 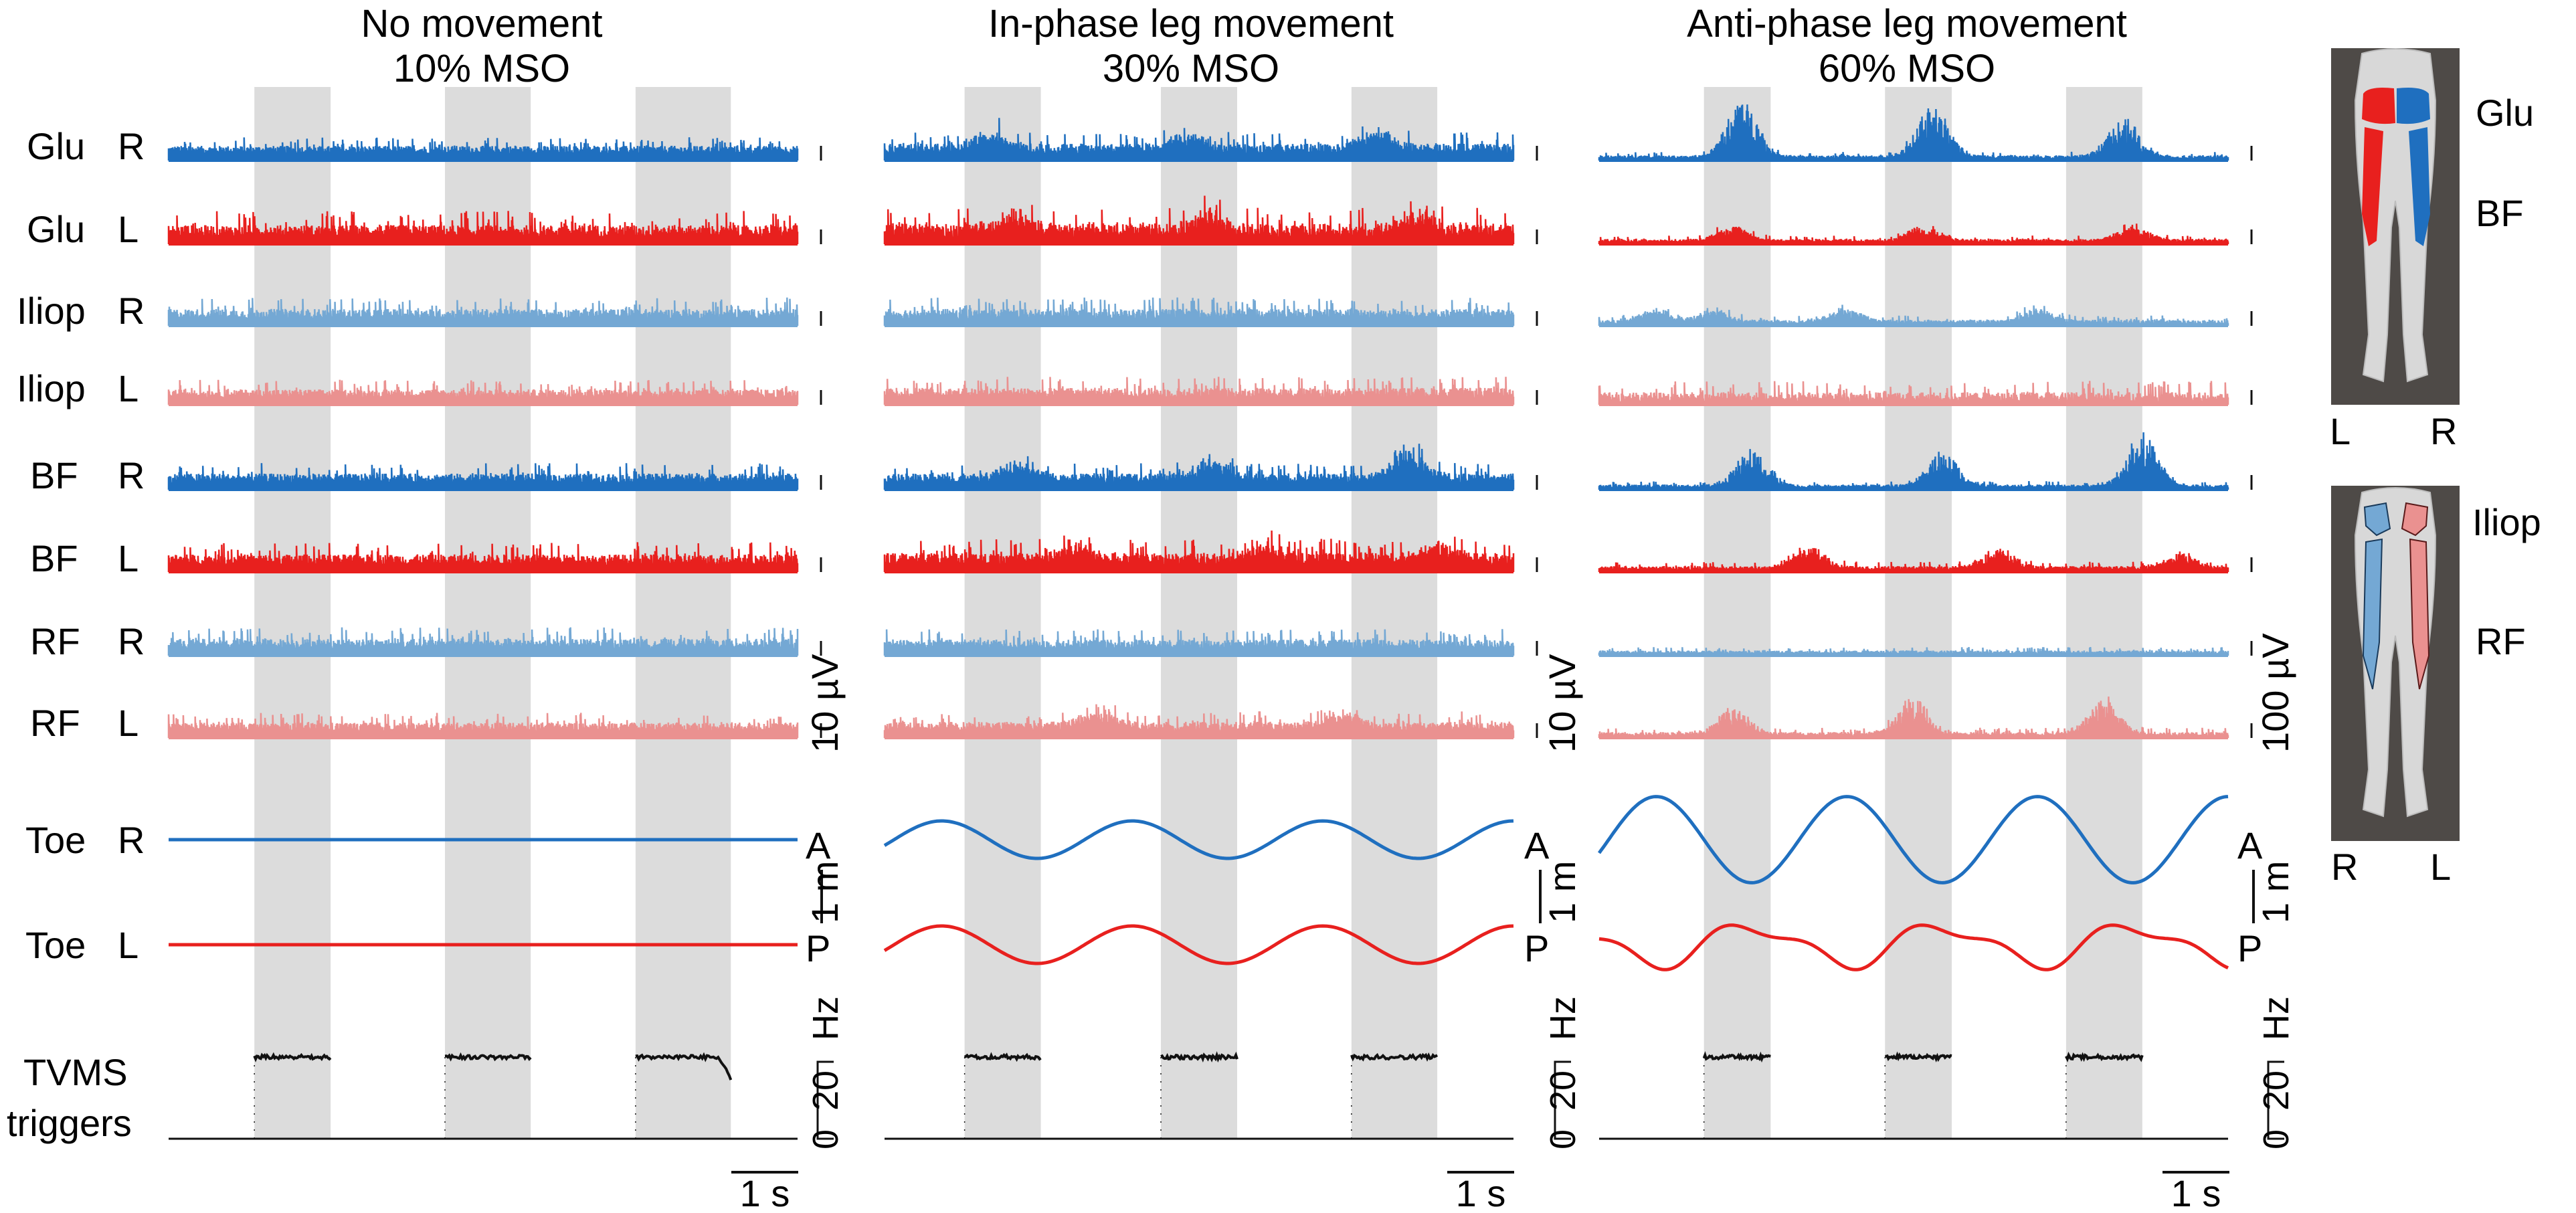 What do you see at coordinates (2419, 614) in the screenshot?
I see `rf-l-muscle-icon` at bounding box center [2419, 614].